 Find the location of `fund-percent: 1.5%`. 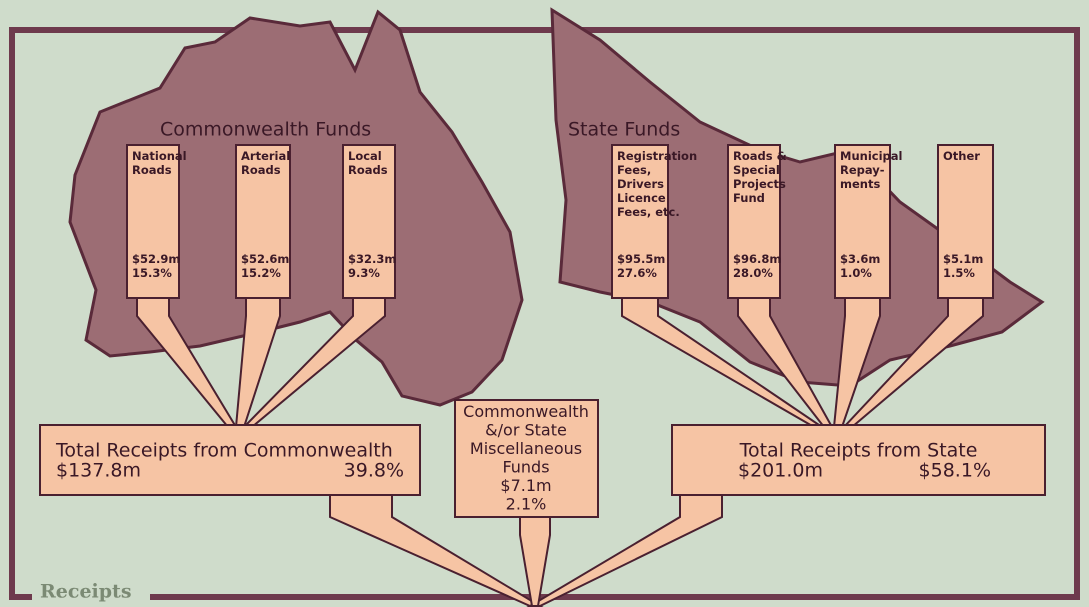

fund-percent: 1.5% is located at coordinates (959, 273).